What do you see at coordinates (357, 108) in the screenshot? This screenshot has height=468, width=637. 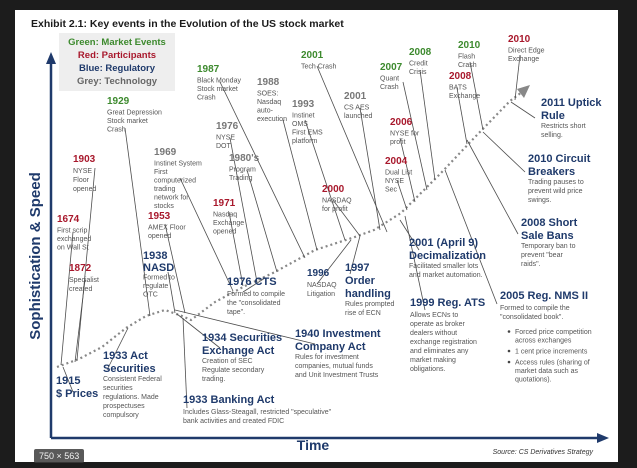 I see `event-description: CS AES` at bounding box center [357, 108].